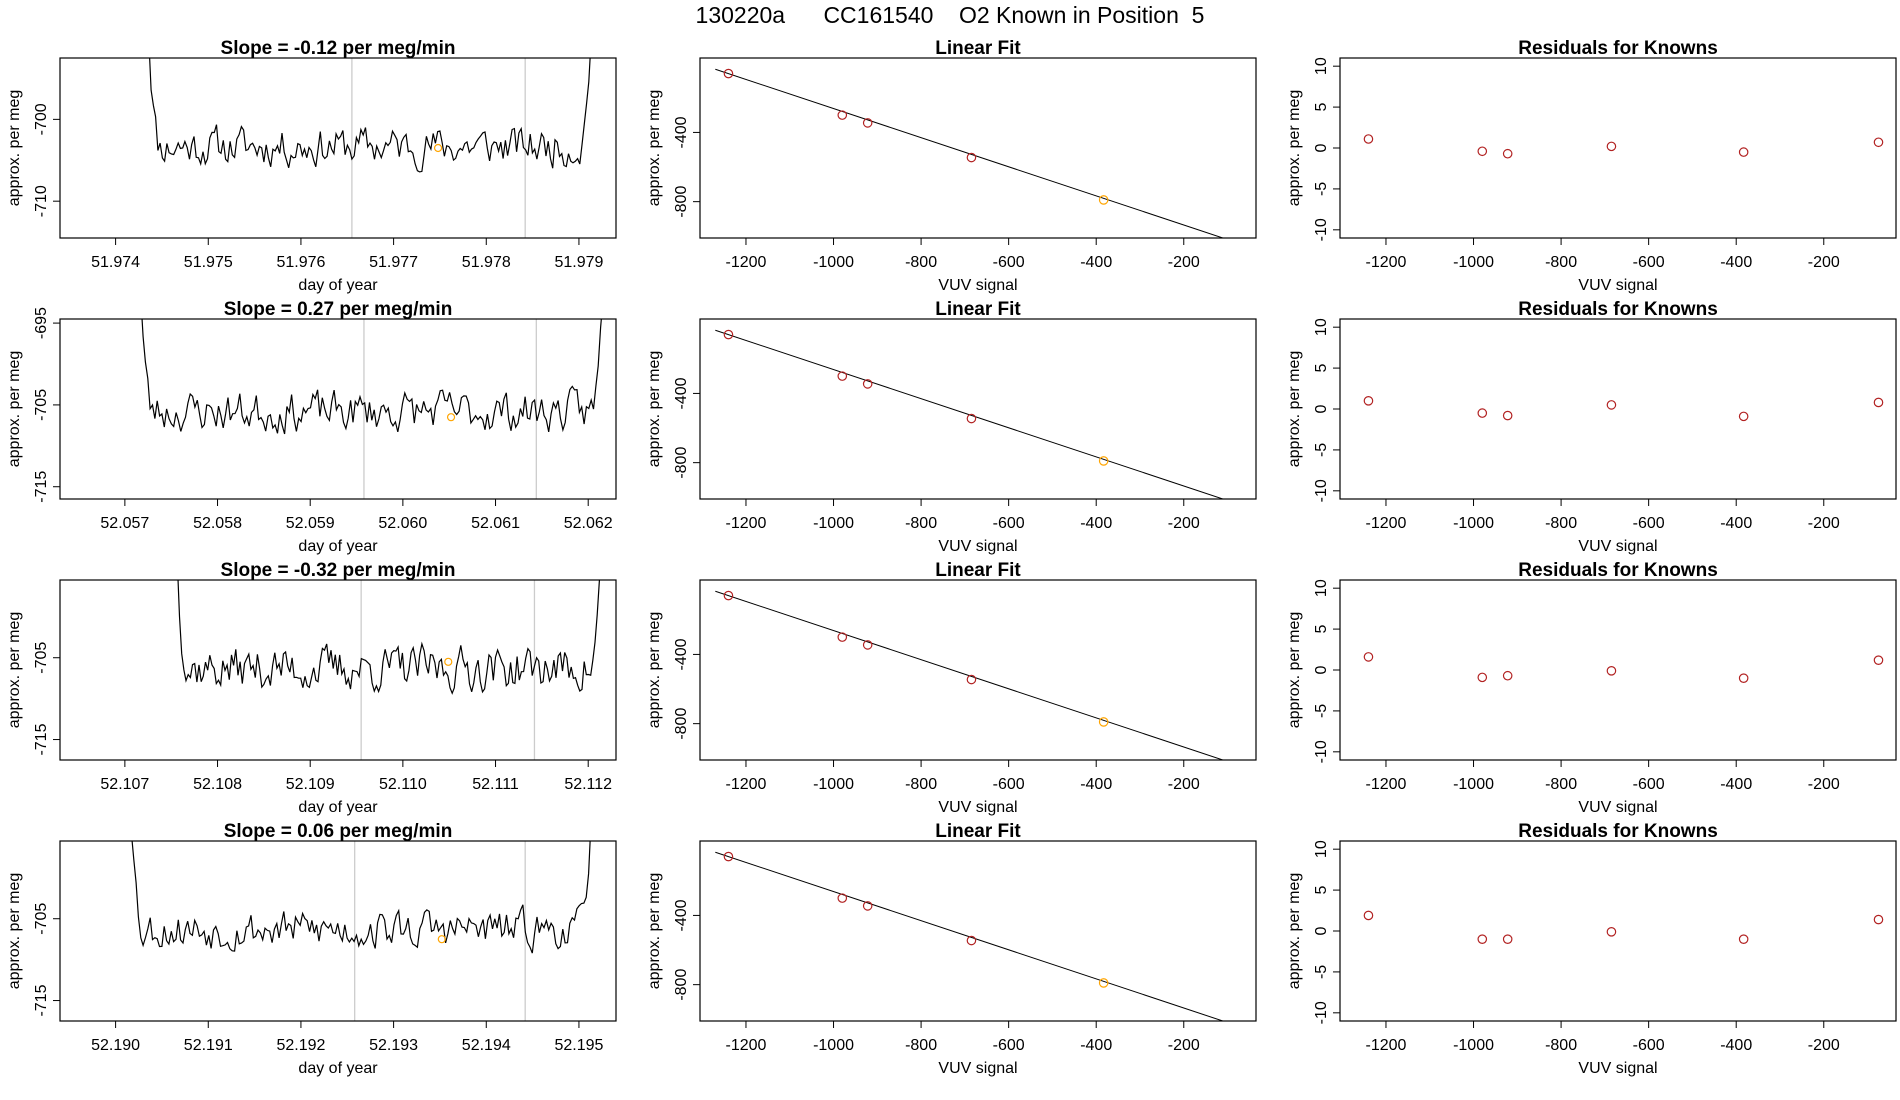 The height and width of the screenshot is (1100, 1900). Describe the element at coordinates (1103, 983) in the screenshot. I see `unknown-point` at that location.